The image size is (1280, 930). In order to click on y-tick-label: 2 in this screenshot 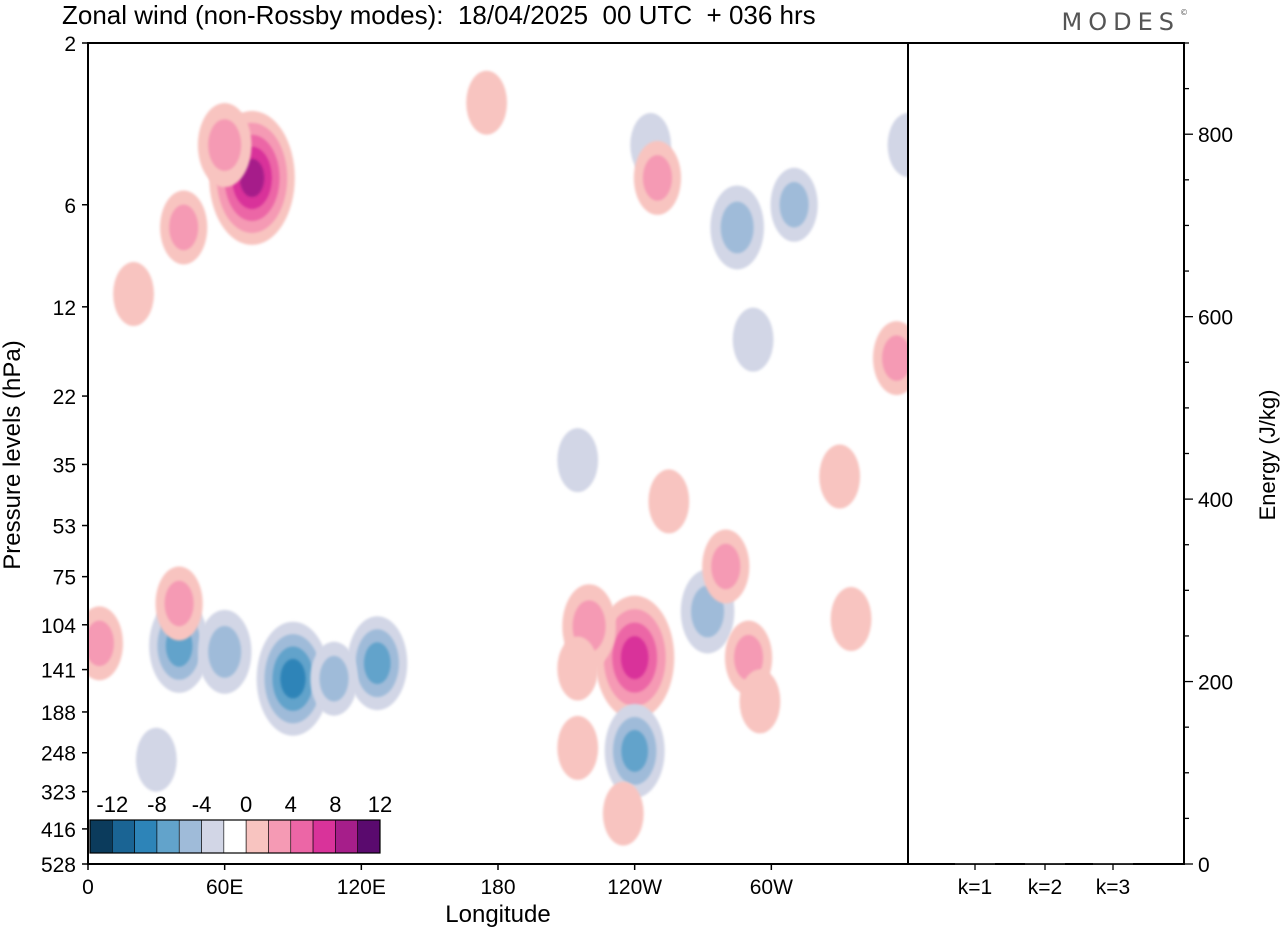, I will do `click(70, 44)`.